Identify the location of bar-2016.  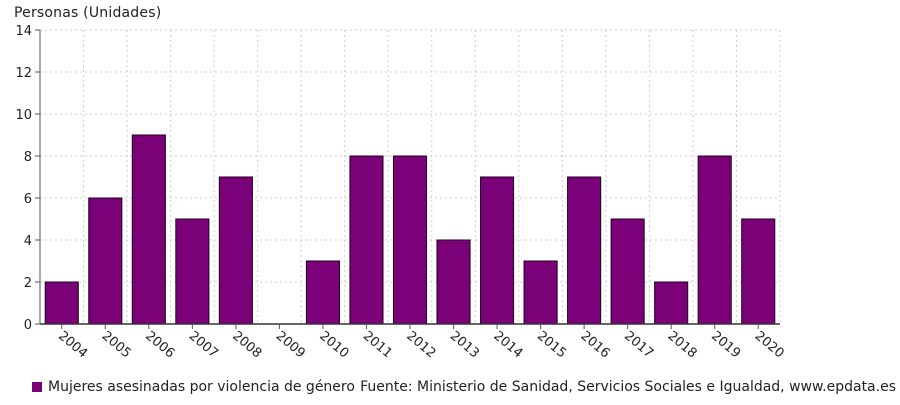
(584, 250).